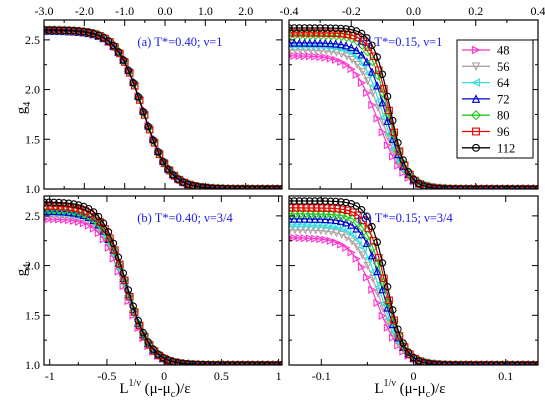  Describe the element at coordinates (289, 11) in the screenshot. I see `x-tick-label: -0.4` at that location.